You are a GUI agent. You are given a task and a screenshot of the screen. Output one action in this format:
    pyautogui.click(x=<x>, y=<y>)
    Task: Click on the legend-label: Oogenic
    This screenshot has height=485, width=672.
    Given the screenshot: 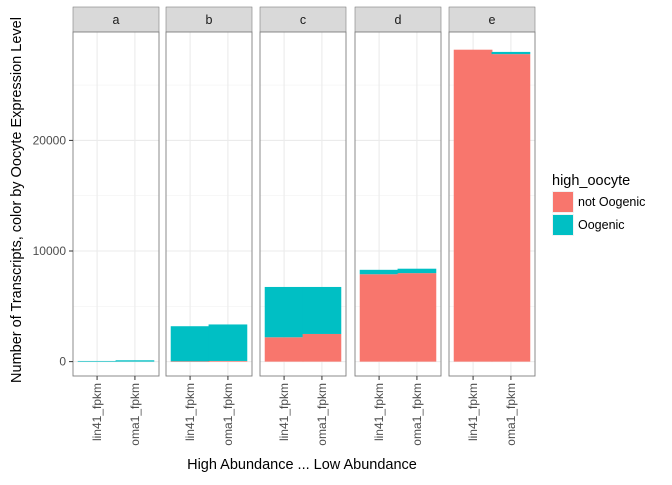 What is the action you would take?
    pyautogui.click(x=601, y=225)
    